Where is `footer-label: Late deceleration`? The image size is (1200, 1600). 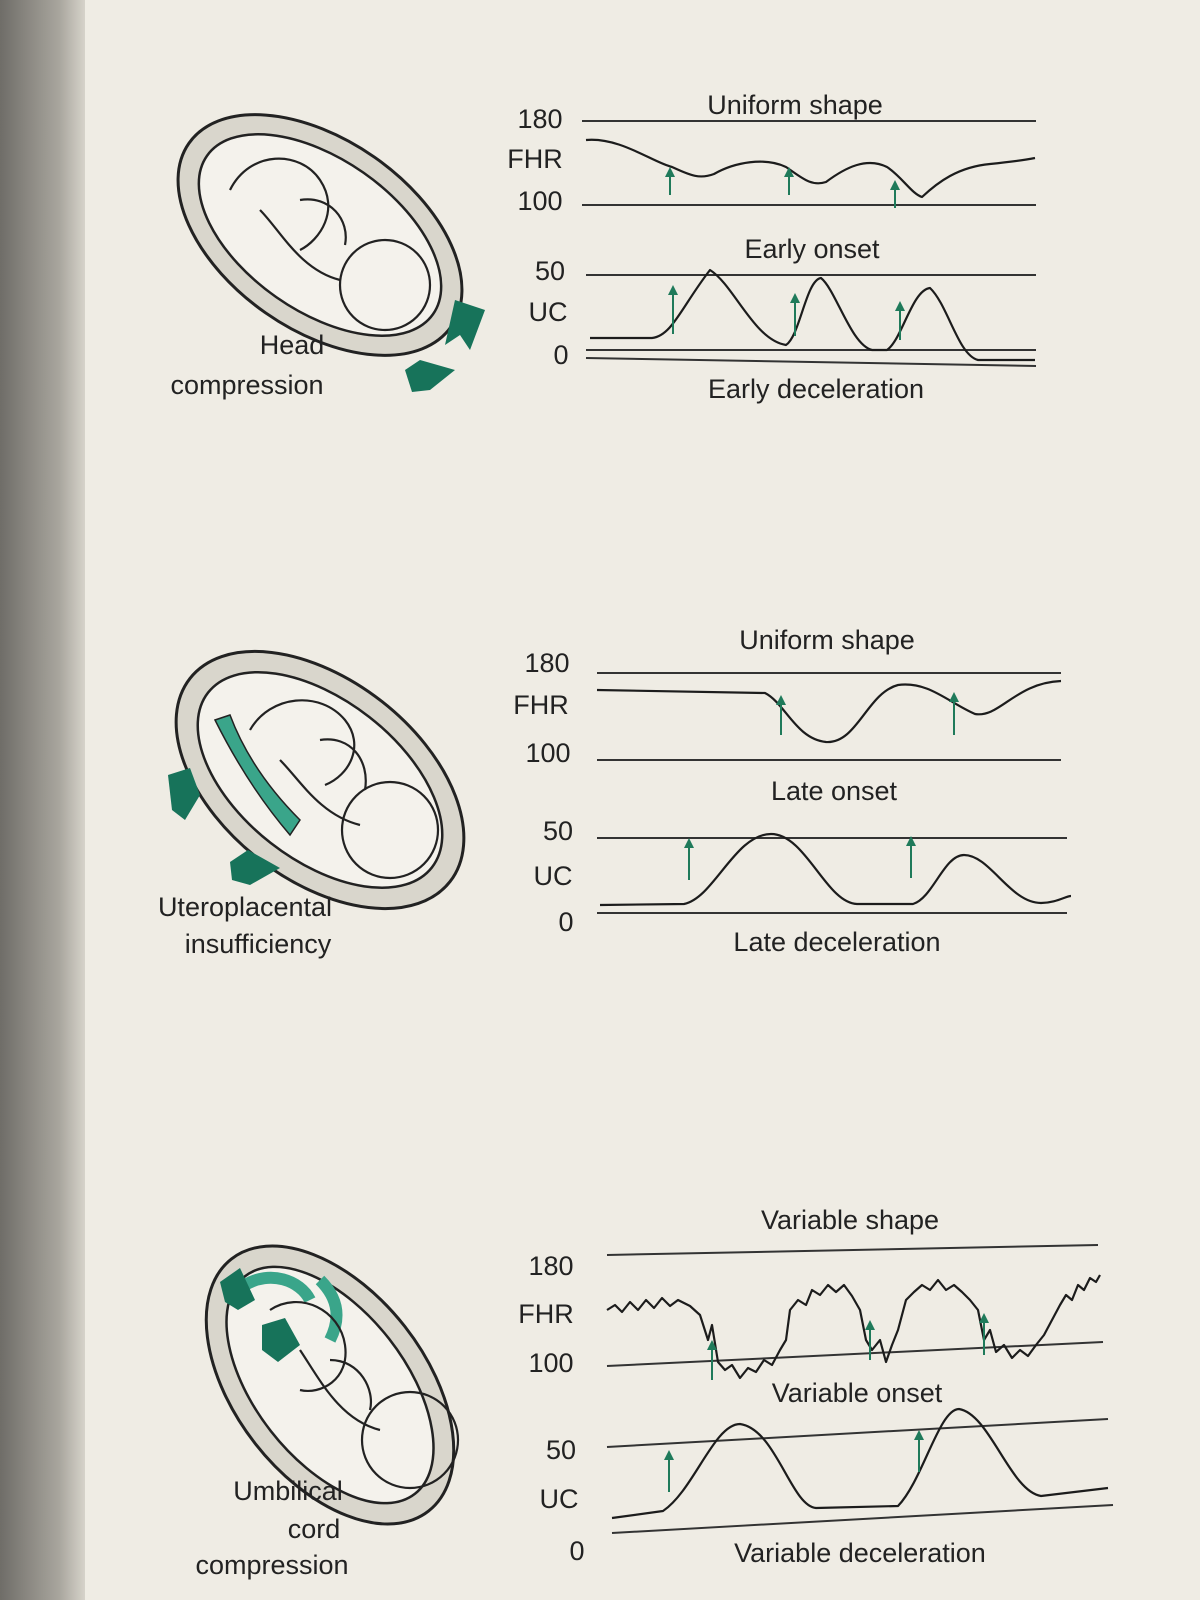
footer-label: Late deceleration is located at coordinates (836, 942).